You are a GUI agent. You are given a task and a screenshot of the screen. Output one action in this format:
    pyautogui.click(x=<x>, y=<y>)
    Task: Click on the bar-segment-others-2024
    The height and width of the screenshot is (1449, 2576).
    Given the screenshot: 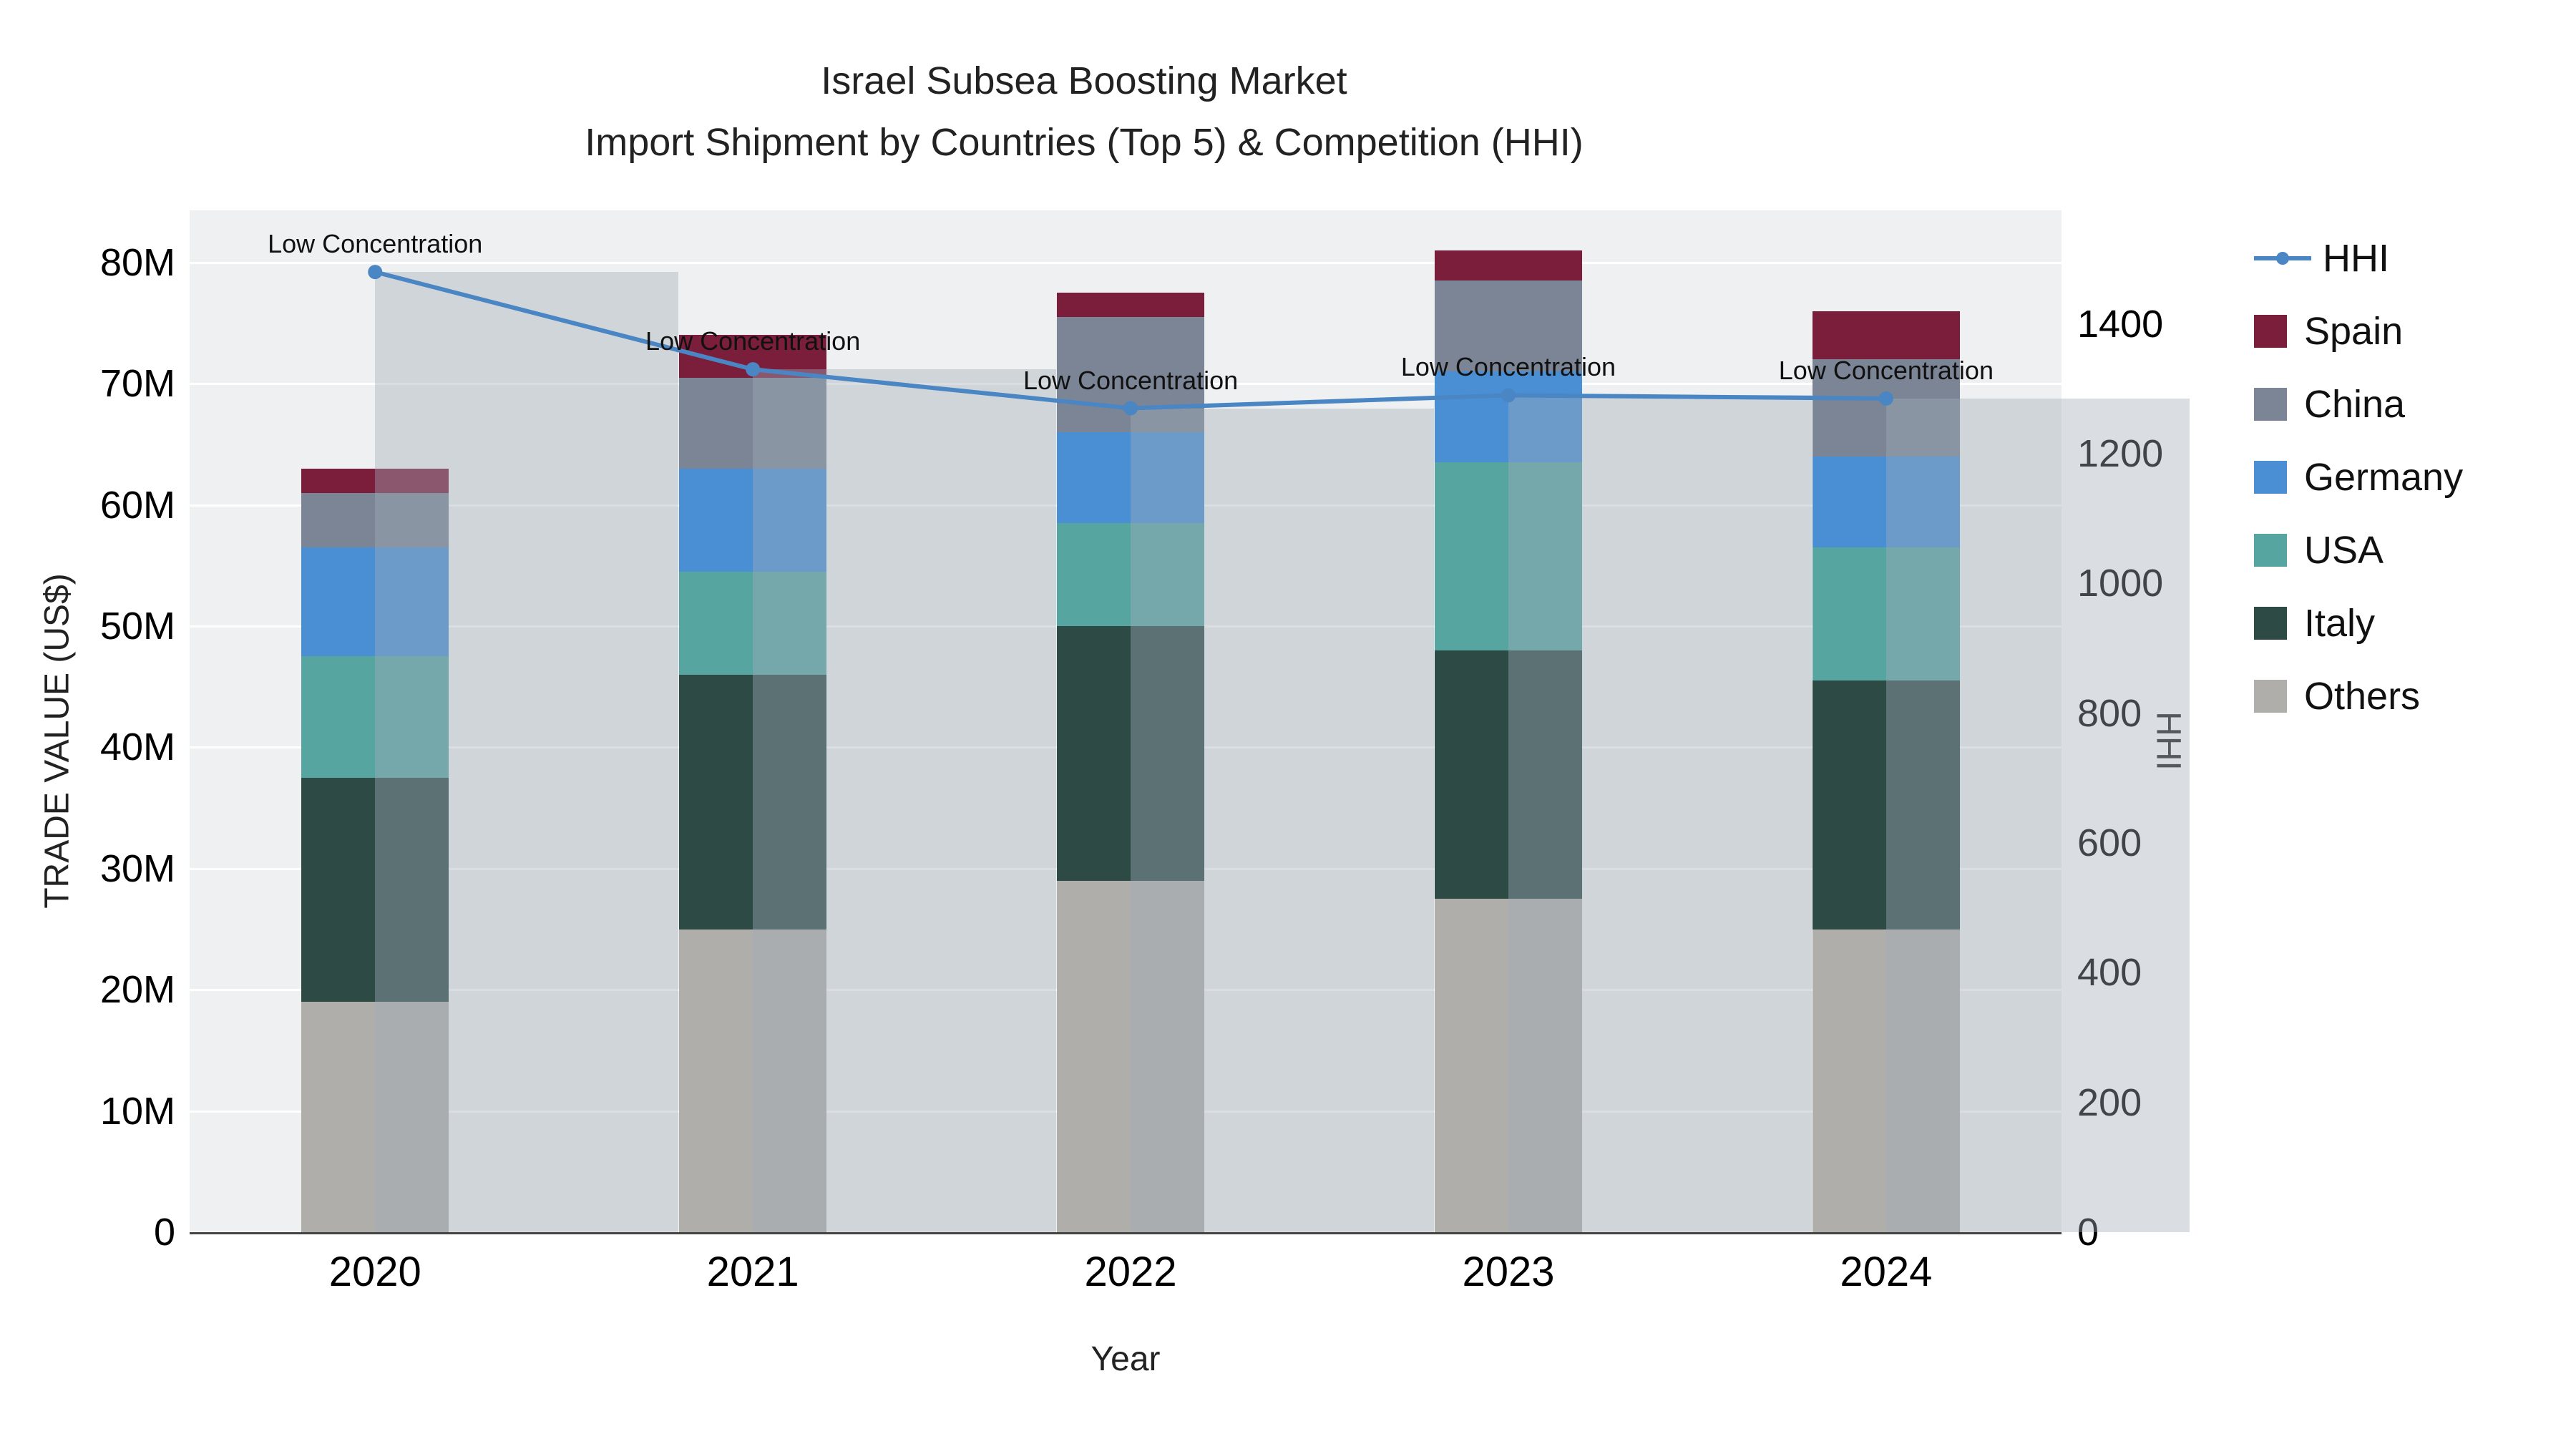 What is the action you would take?
    pyautogui.click(x=1886, y=1080)
    